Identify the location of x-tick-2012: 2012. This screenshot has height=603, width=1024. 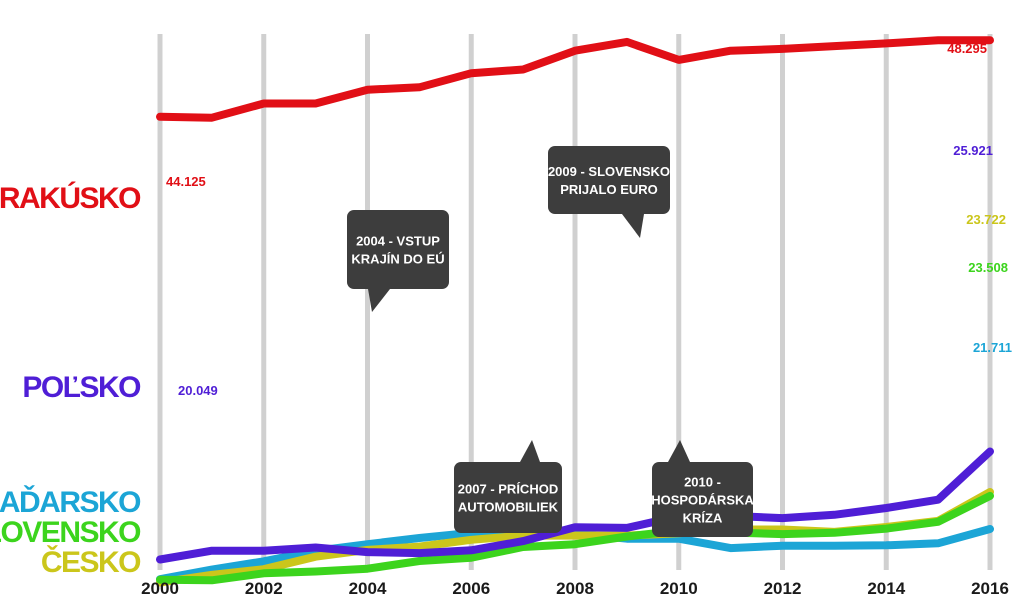
(783, 588).